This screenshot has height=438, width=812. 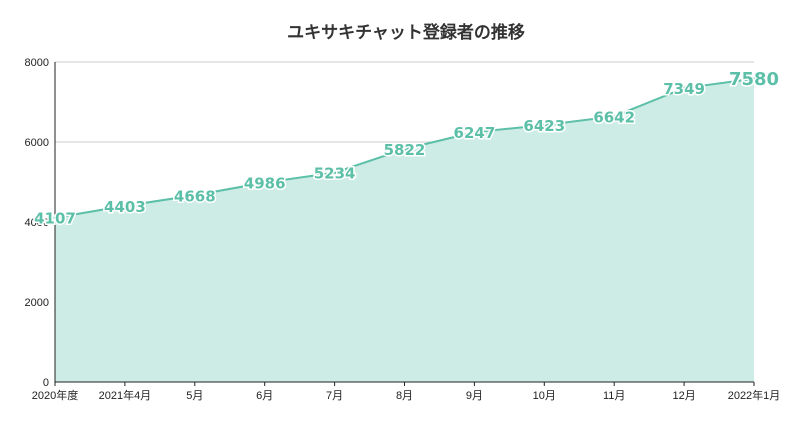 What do you see at coordinates (55, 395) in the screenshot?
I see `x-tick-label: 2020年度` at bounding box center [55, 395].